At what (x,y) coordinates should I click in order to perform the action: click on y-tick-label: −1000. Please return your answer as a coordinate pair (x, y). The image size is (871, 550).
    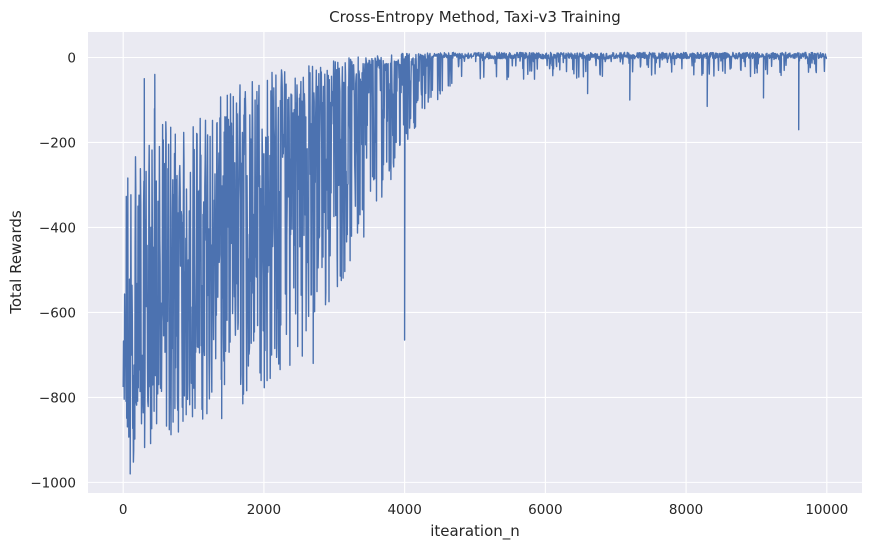
    Looking at the image, I should click on (53, 483).